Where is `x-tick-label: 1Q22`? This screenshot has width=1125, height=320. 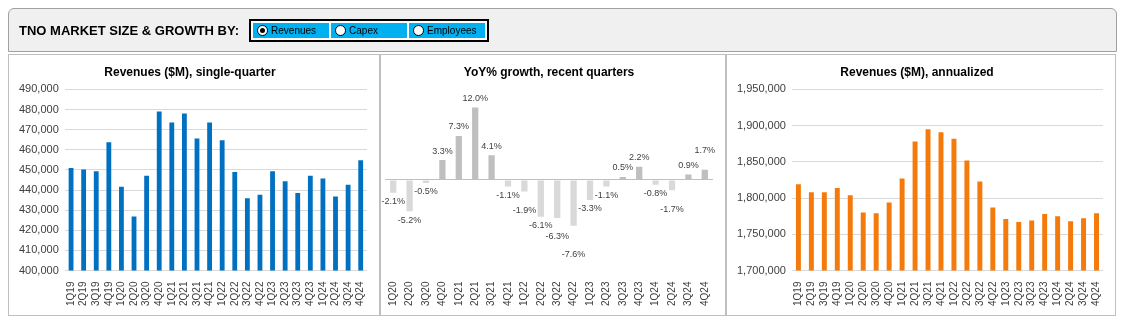
x-tick-label: 1Q22 is located at coordinates (221, 294).